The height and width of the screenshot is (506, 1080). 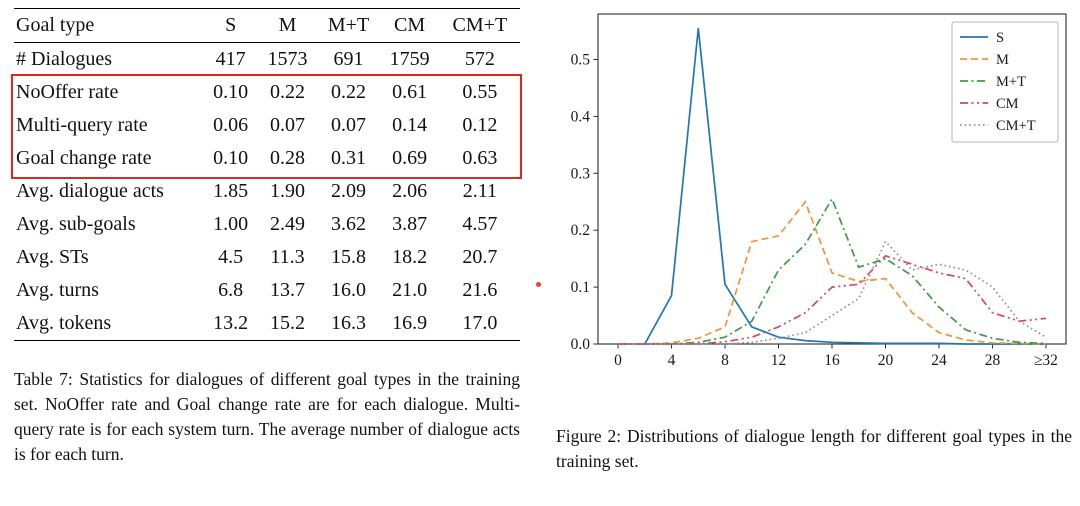 What do you see at coordinates (480, 158) in the screenshot?
I see `cell-value: 0.63` at bounding box center [480, 158].